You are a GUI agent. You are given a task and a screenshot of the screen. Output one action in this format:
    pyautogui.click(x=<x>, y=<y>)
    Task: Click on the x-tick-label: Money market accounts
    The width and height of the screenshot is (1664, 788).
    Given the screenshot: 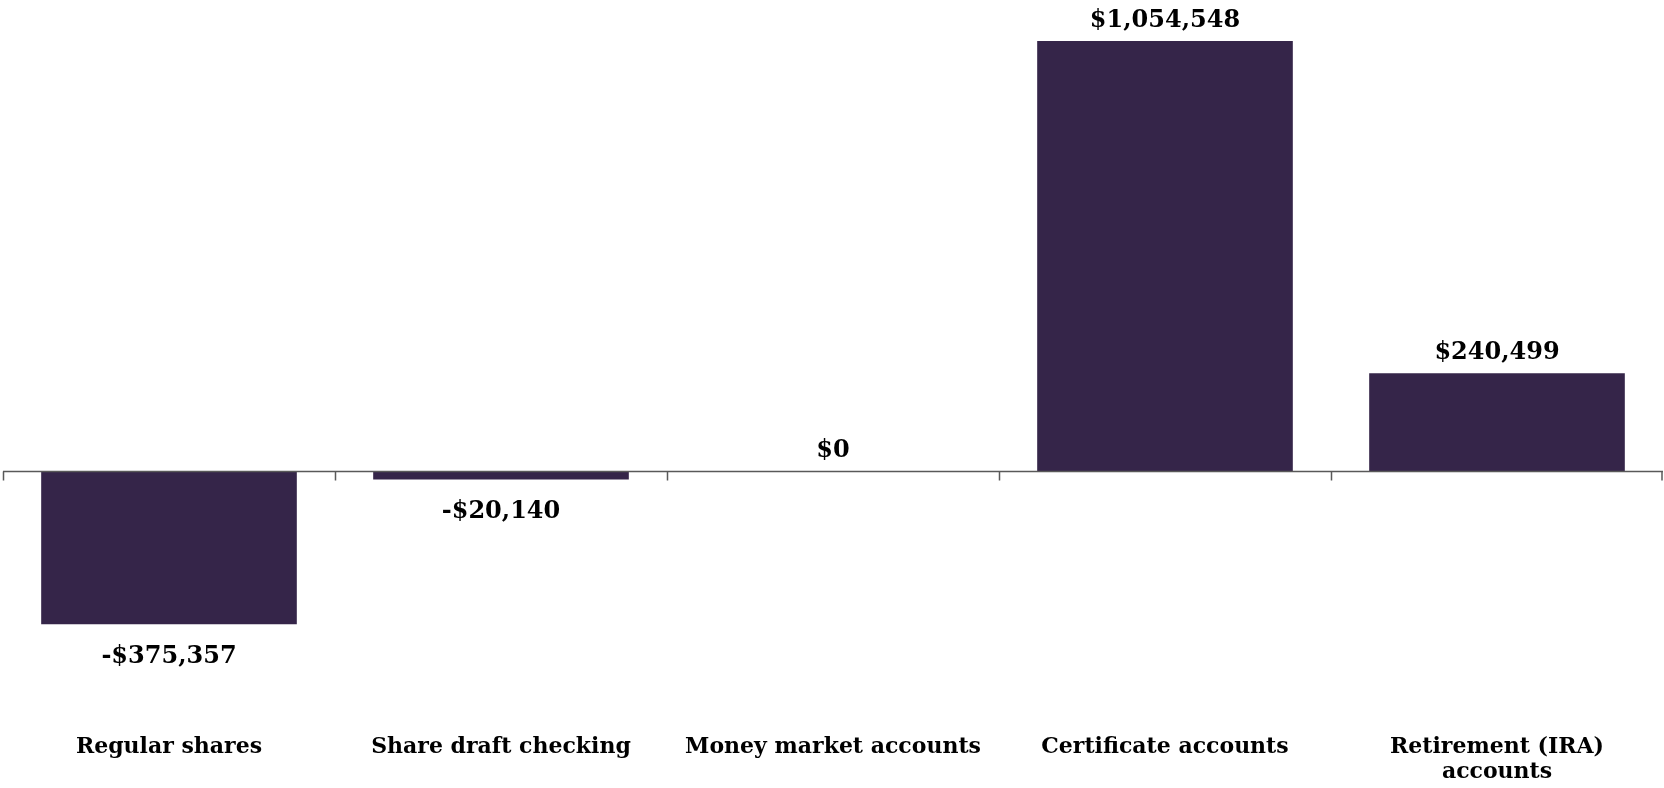 What is the action you would take?
    pyautogui.click(x=833, y=745)
    